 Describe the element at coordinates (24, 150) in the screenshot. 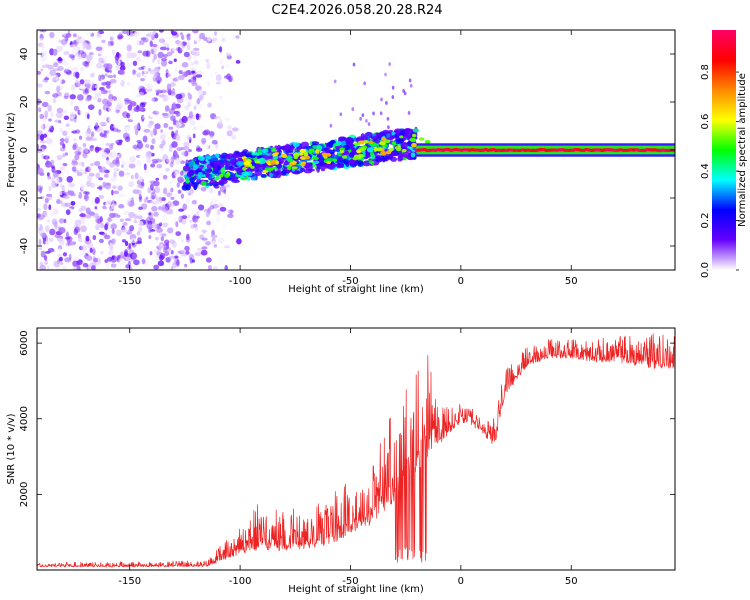

I see `y-tick-label: 0` at that location.